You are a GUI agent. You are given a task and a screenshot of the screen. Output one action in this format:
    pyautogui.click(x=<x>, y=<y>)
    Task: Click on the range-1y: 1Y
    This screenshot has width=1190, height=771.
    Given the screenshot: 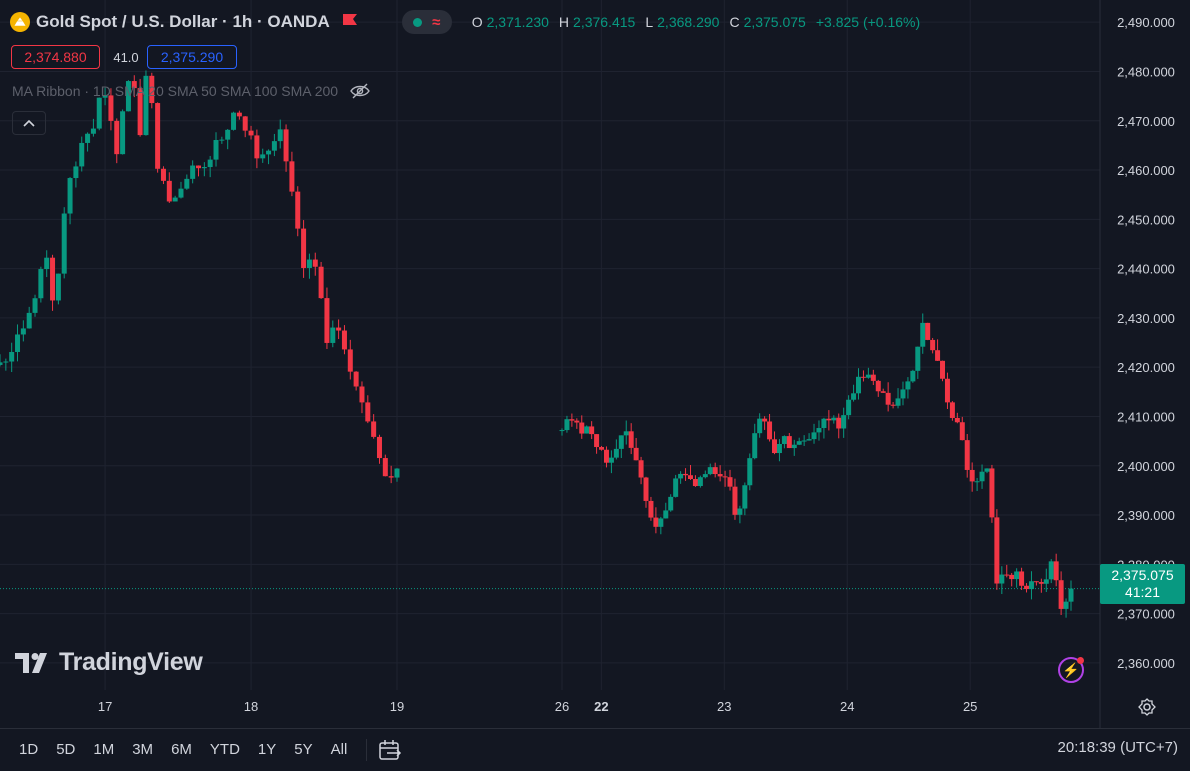 What is the action you would take?
    pyautogui.click(x=267, y=749)
    